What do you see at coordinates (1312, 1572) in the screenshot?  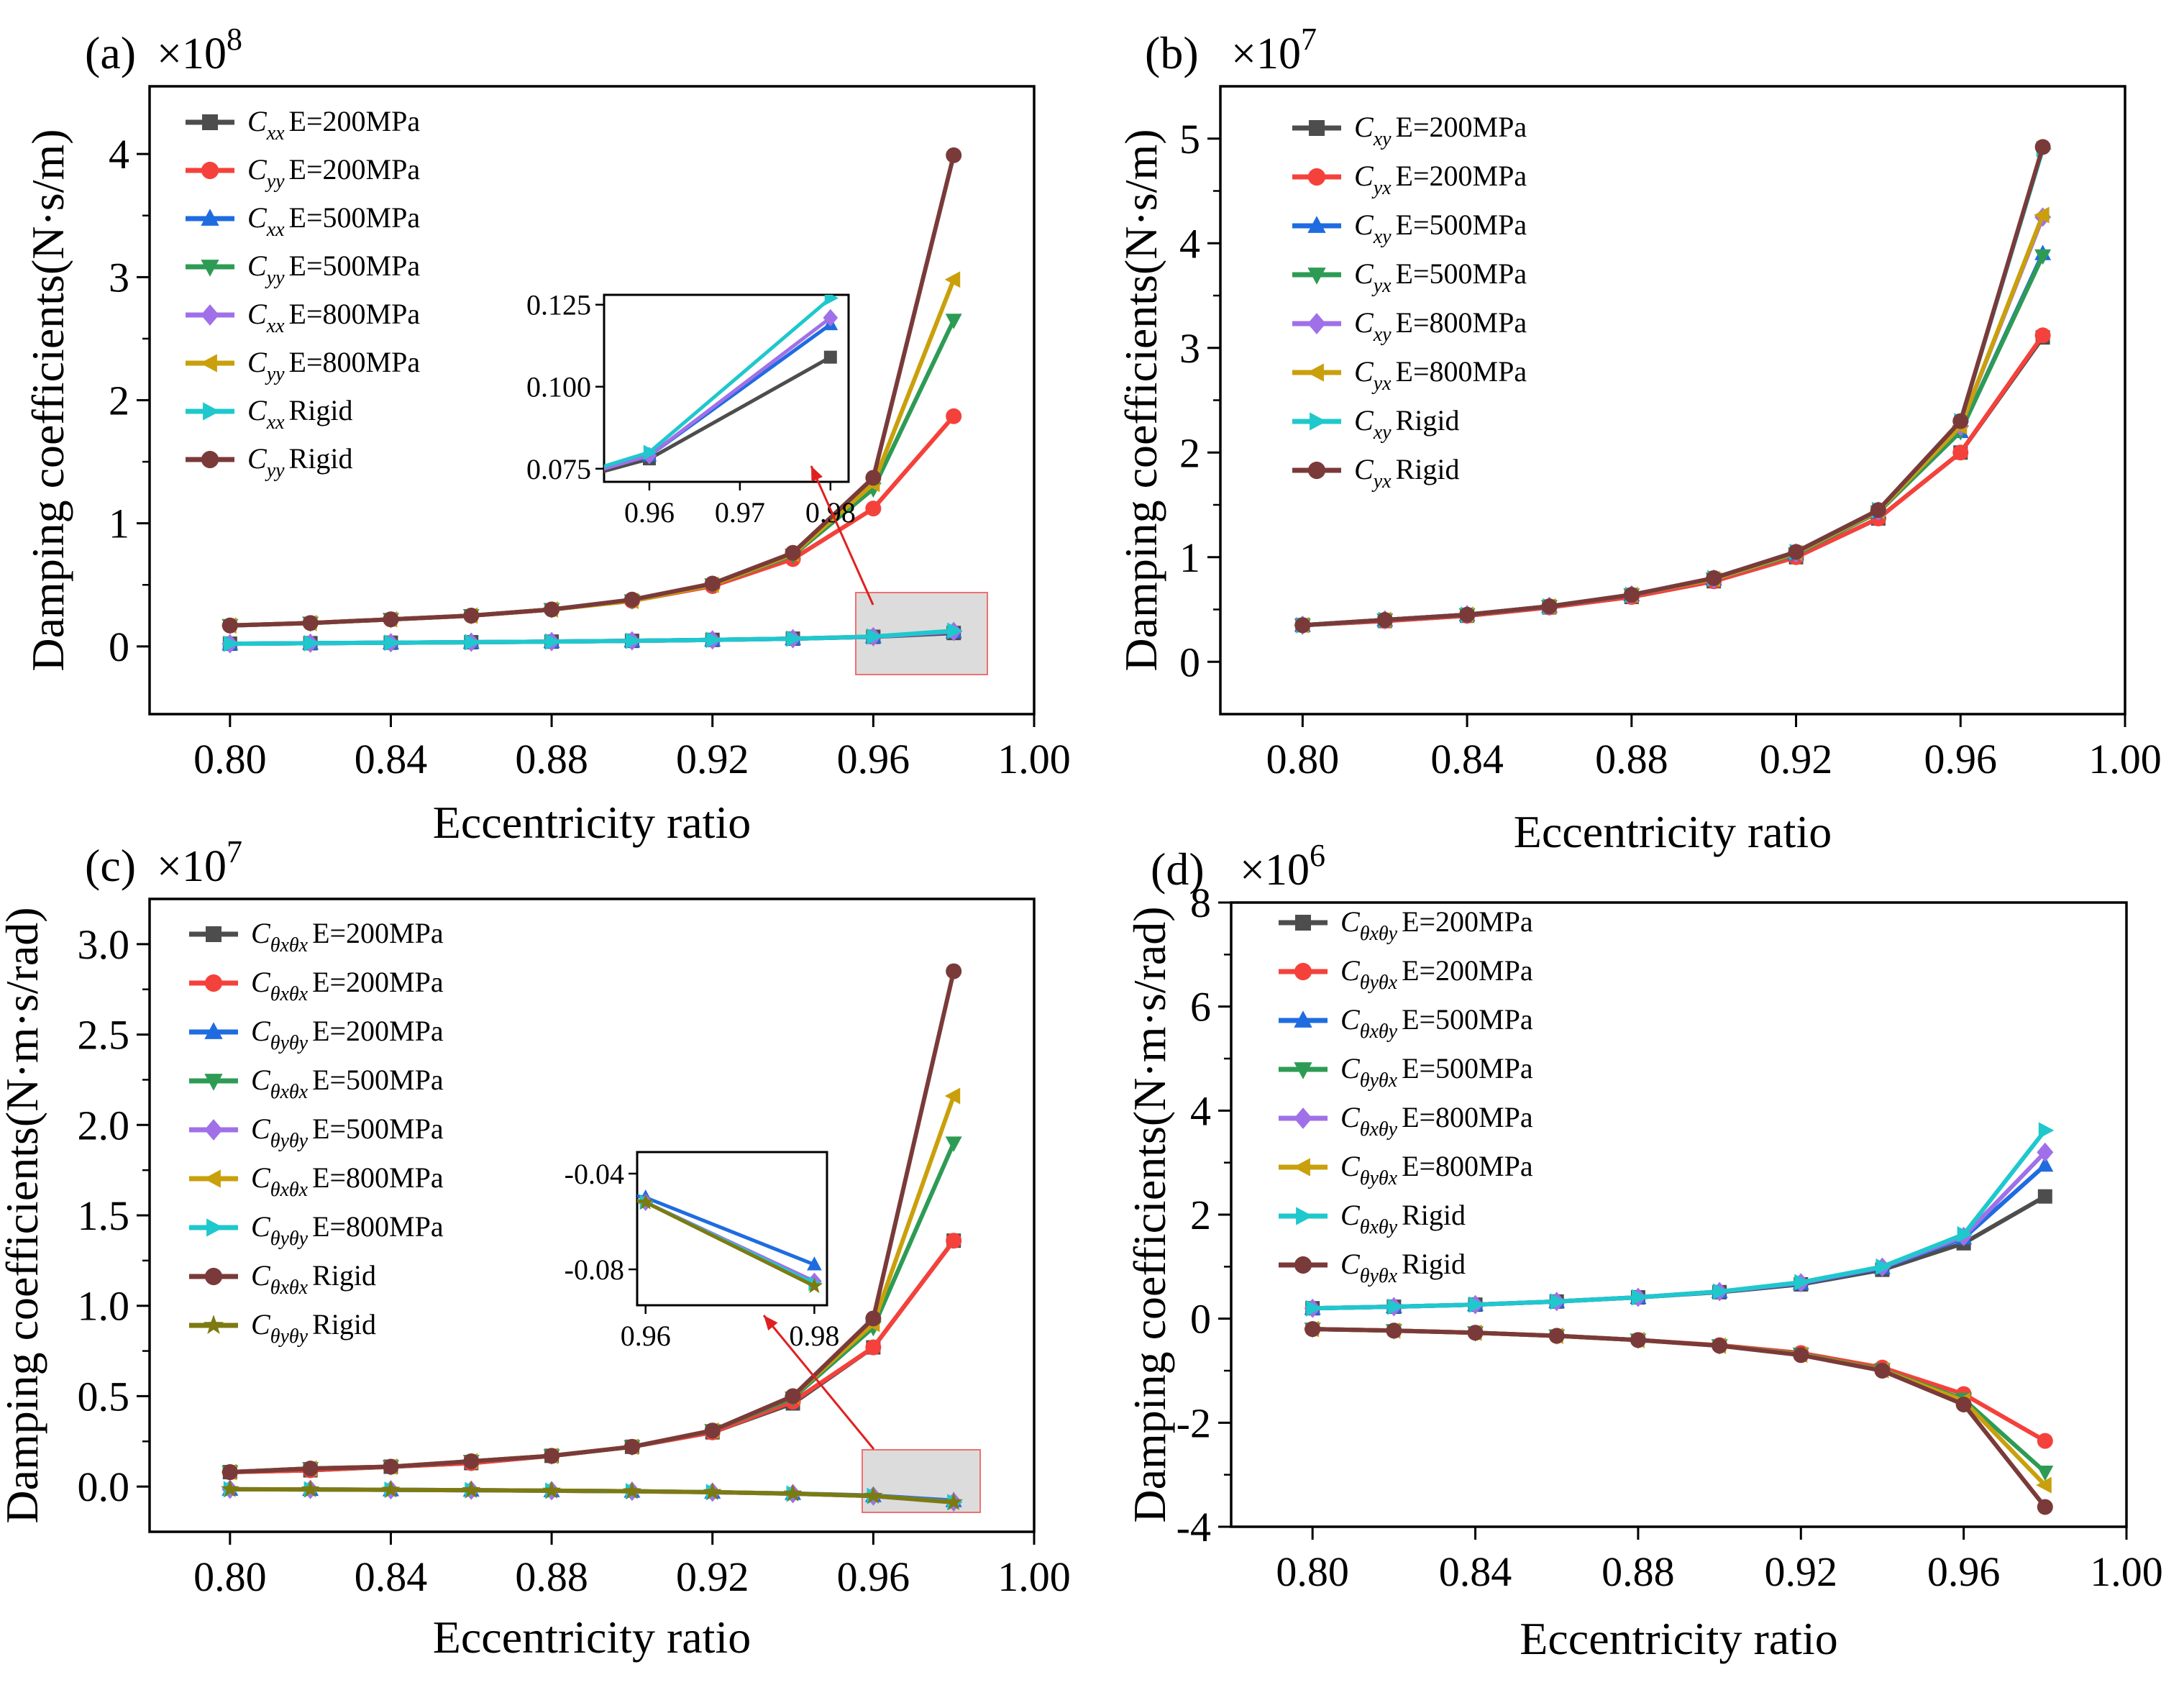 I see `x-tick-label: 0.80` at bounding box center [1312, 1572].